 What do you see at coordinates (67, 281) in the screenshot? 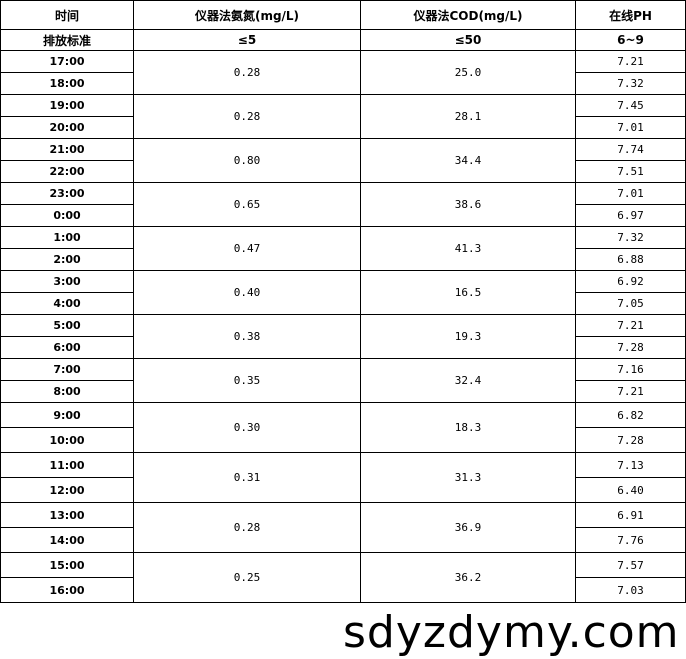
I see `time-cell: 3:00` at bounding box center [67, 281].